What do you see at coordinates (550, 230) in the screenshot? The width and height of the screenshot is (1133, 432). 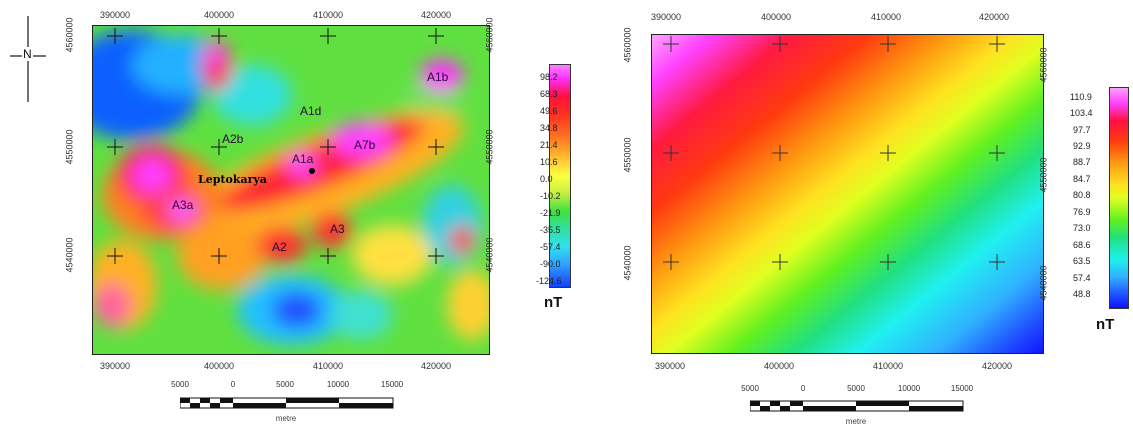 I see `colorbar-label: -35.5` at bounding box center [550, 230].